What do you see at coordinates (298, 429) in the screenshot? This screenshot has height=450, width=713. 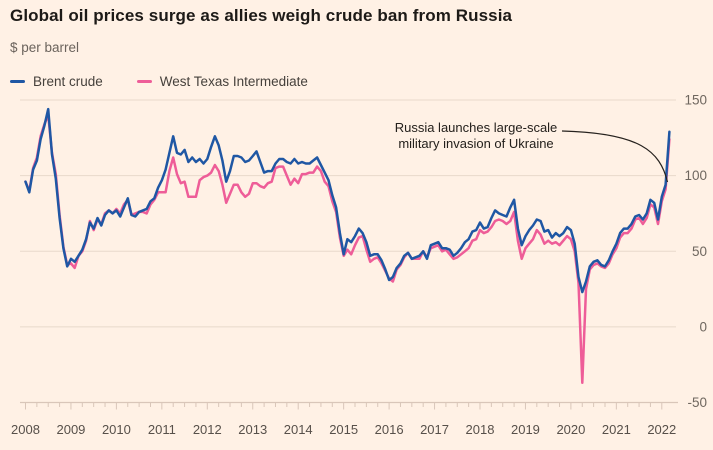 I see `x-axis-label-2014: 2014` at bounding box center [298, 429].